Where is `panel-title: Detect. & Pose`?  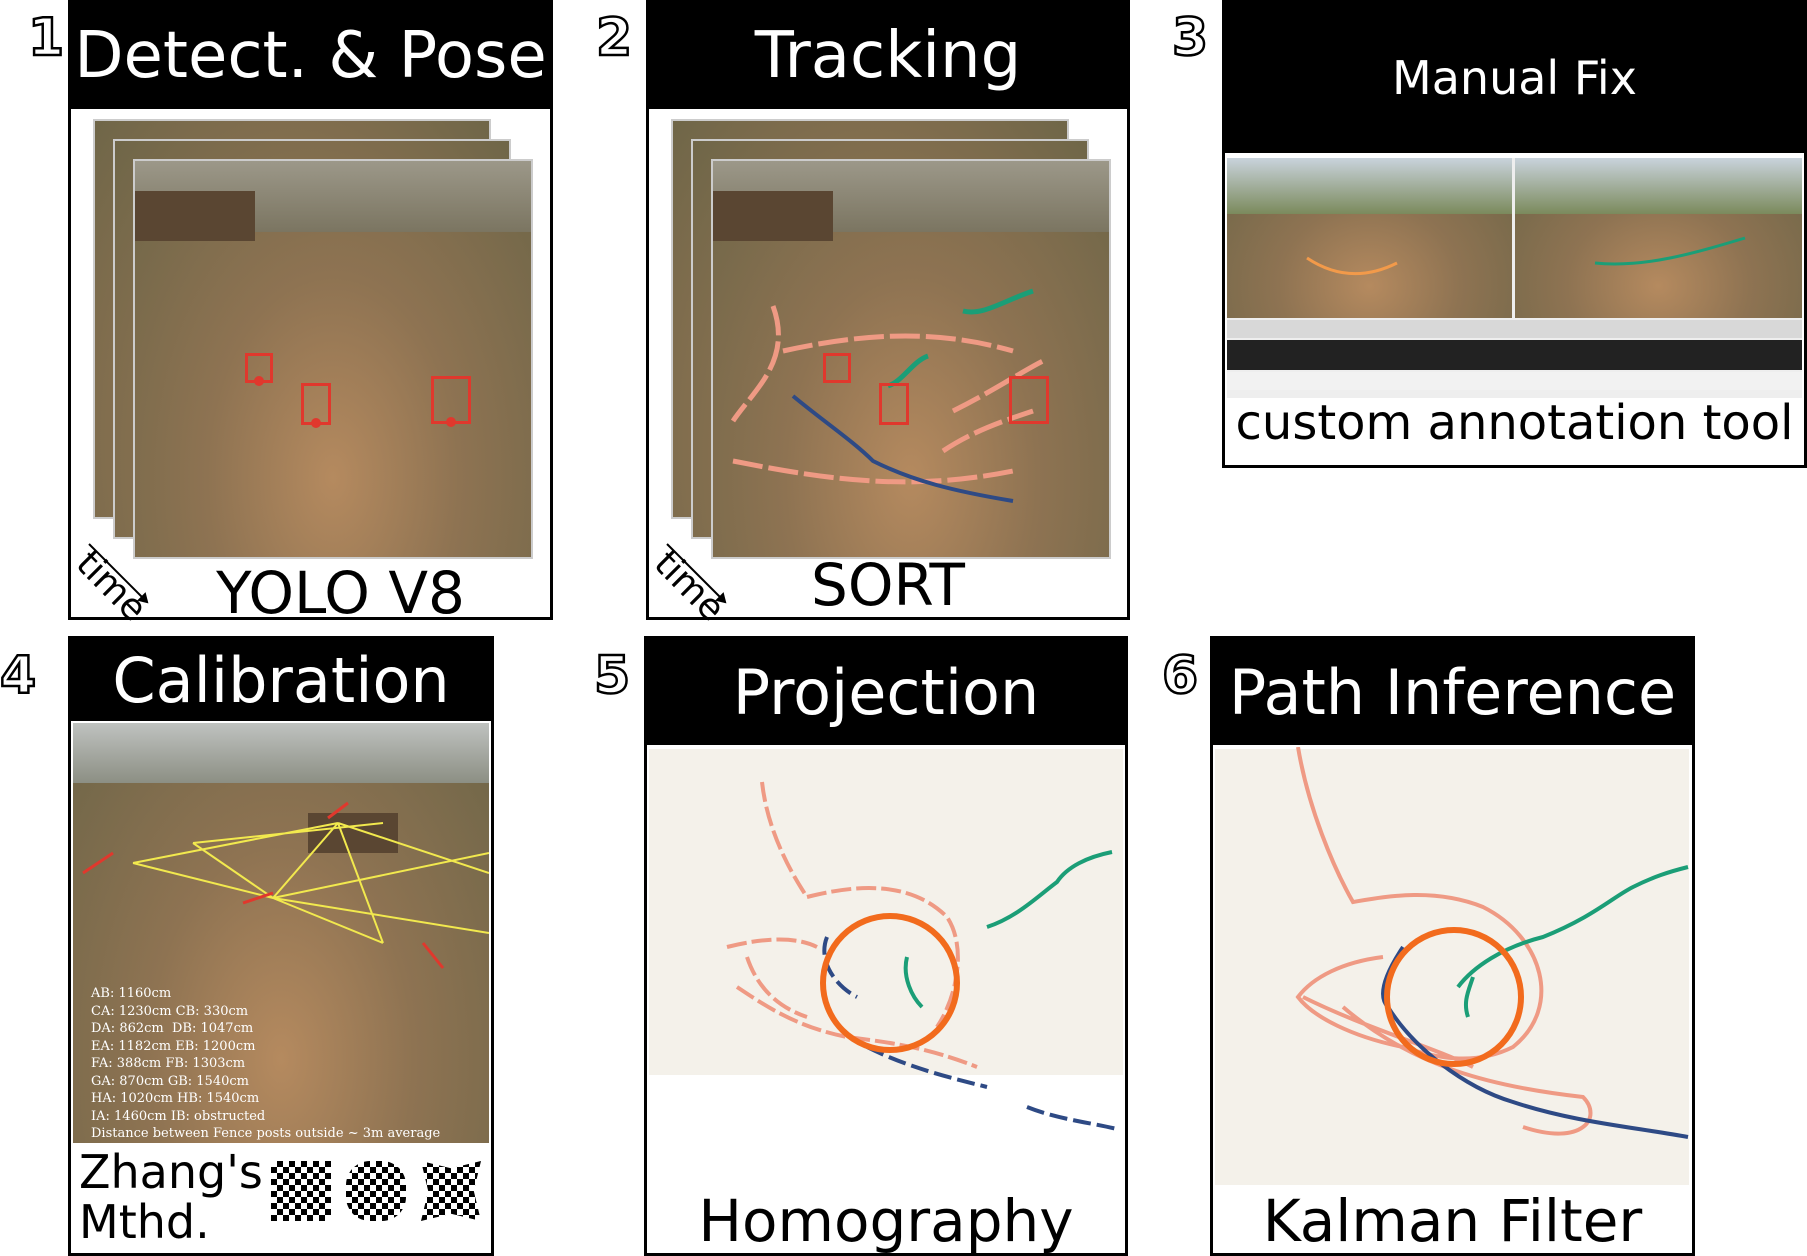 panel-title: Detect. & Pose is located at coordinates (310, 56).